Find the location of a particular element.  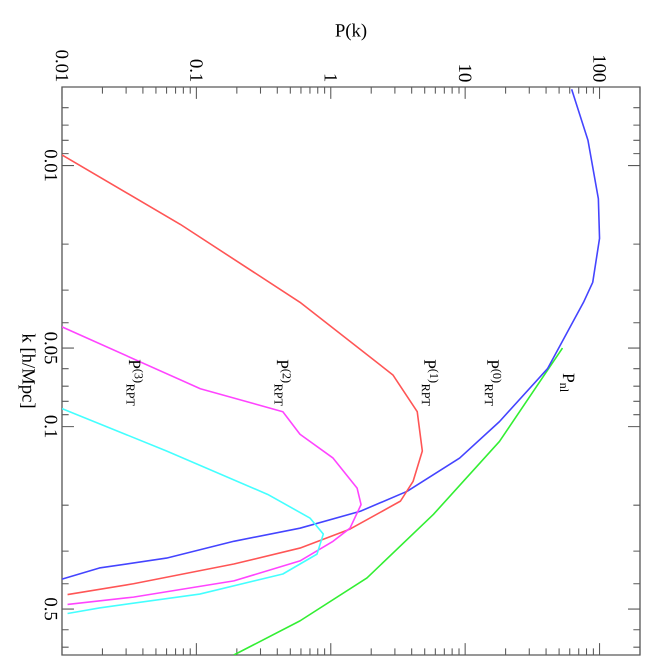

annotation: P$^{(2)}$RPT is located at coordinates (283, 383).